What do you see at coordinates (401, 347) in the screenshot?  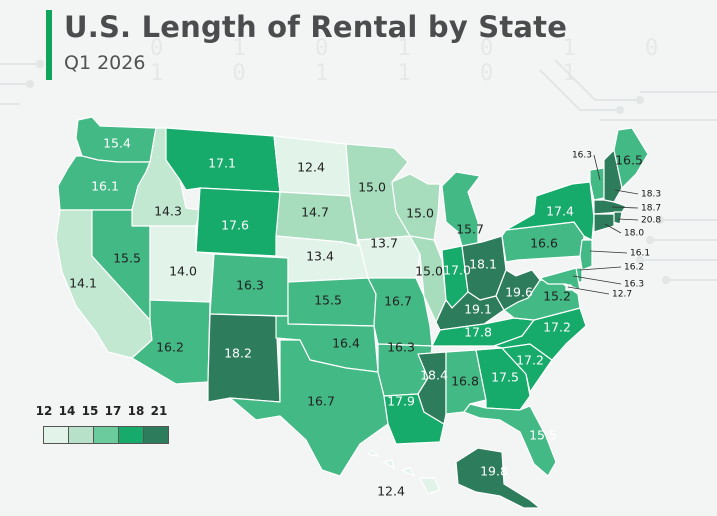 I see `state-value-ar: 16.3` at bounding box center [401, 347].